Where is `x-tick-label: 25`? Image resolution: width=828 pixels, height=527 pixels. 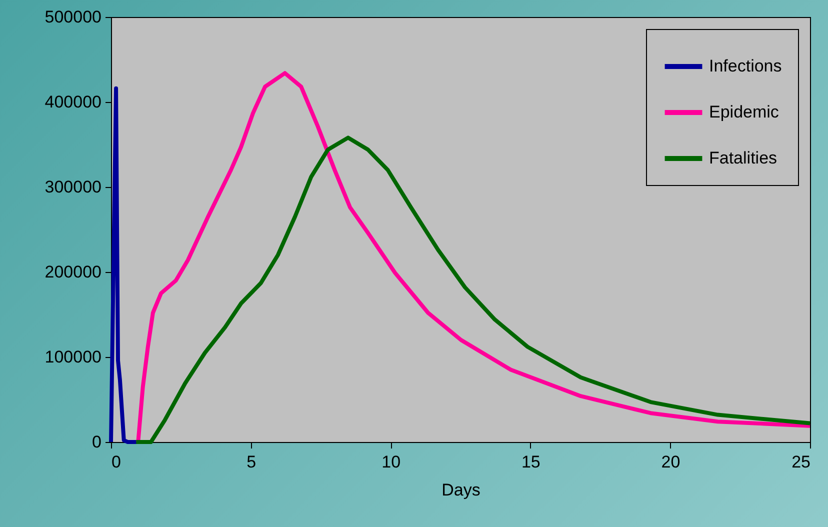 x-tick-label: 25 is located at coordinates (801, 462).